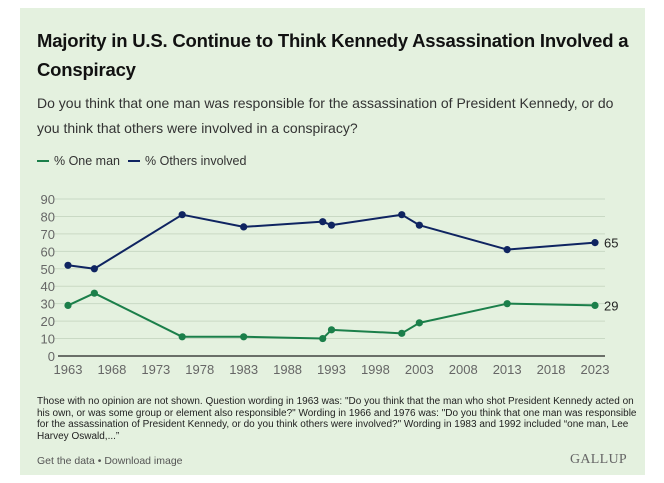  Describe the element at coordinates (68, 369) in the screenshot. I see `x-tick-label: 1963` at that location.